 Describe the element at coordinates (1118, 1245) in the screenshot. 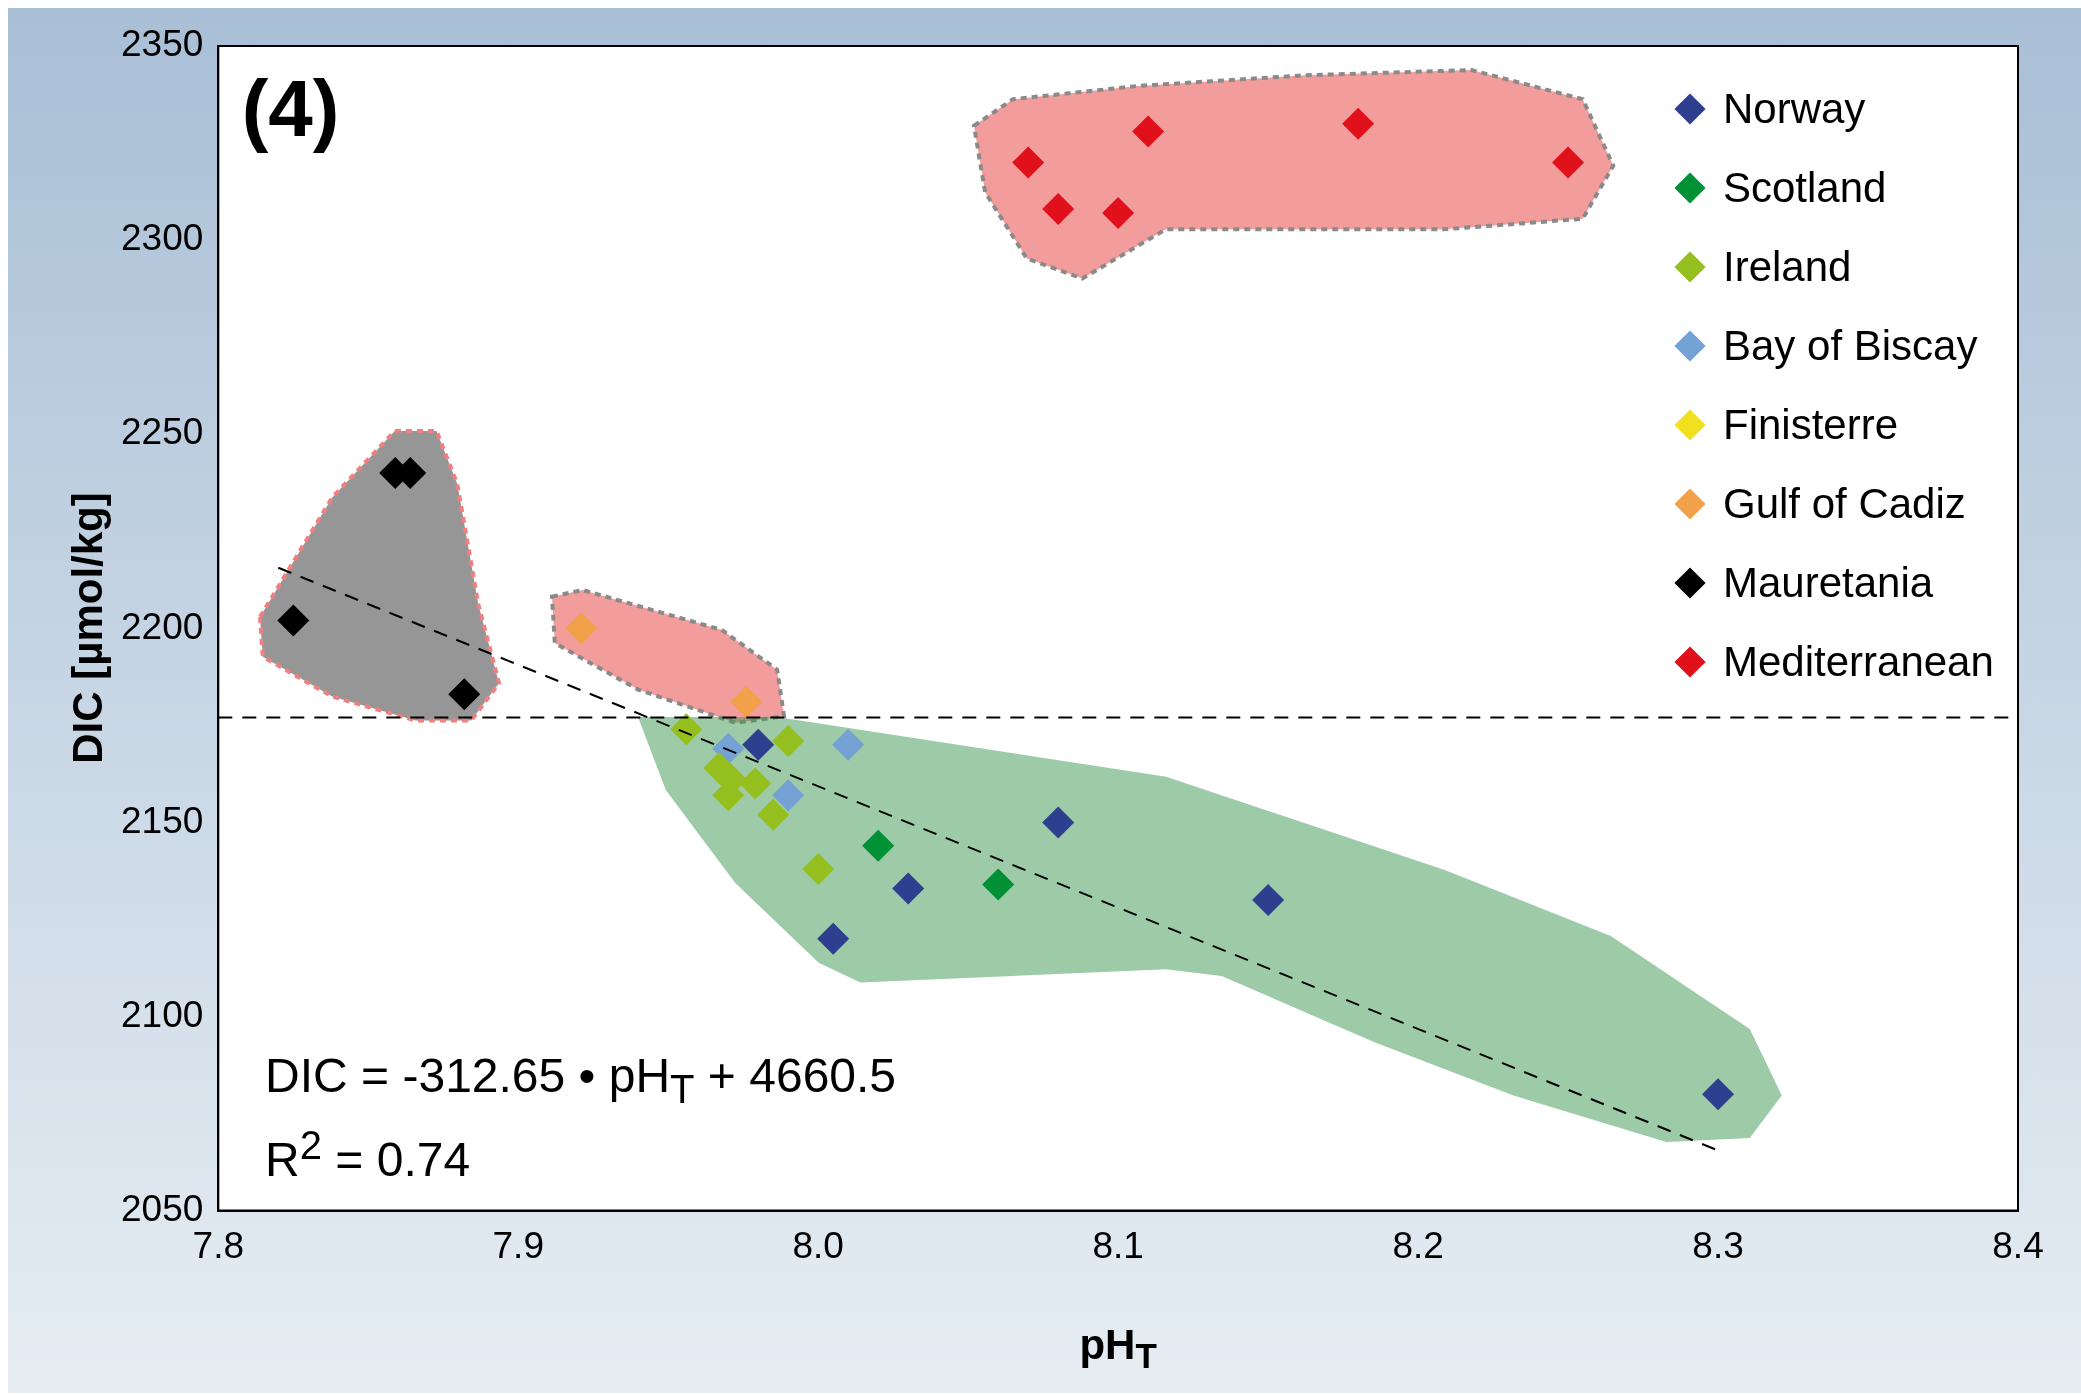

I see `x-tick-label: 8.1` at that location.